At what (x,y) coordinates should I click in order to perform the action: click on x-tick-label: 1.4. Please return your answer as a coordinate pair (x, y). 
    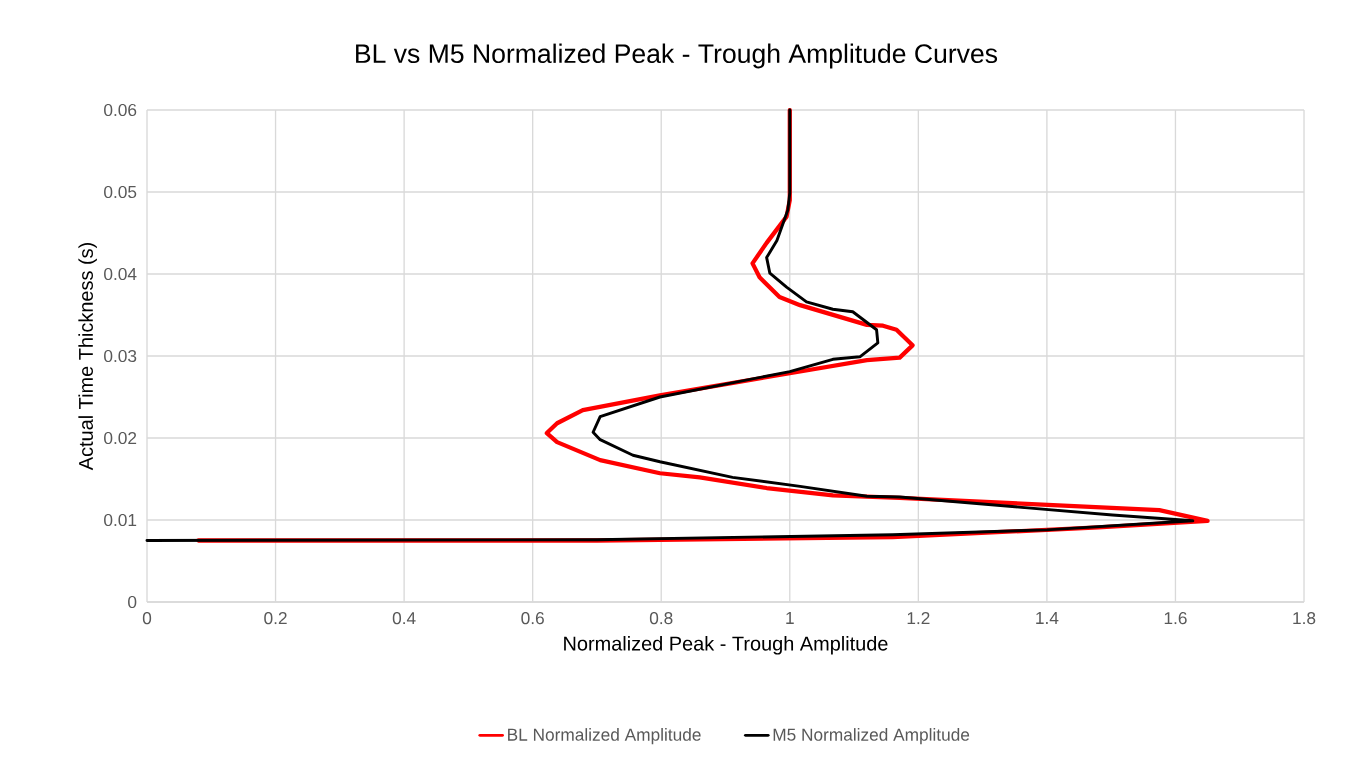
    Looking at the image, I should click on (1047, 618).